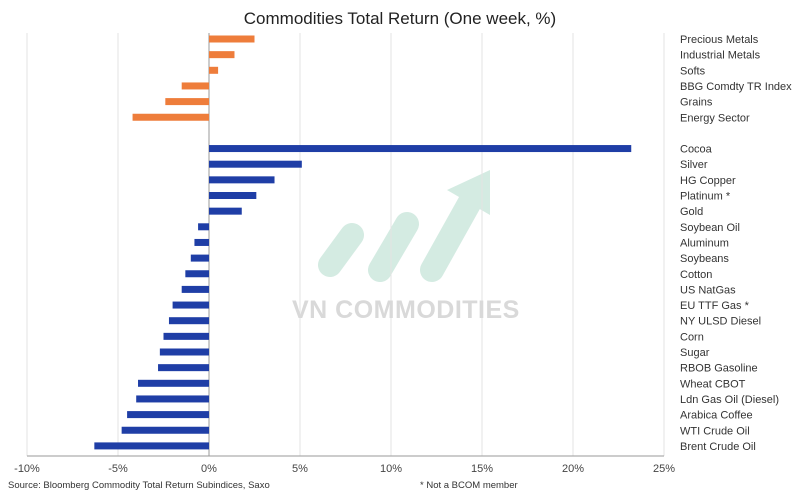 This screenshot has height=497, width=800. What do you see at coordinates (718, 447) in the screenshot?
I see `category-label: Brent Crude Oil` at bounding box center [718, 447].